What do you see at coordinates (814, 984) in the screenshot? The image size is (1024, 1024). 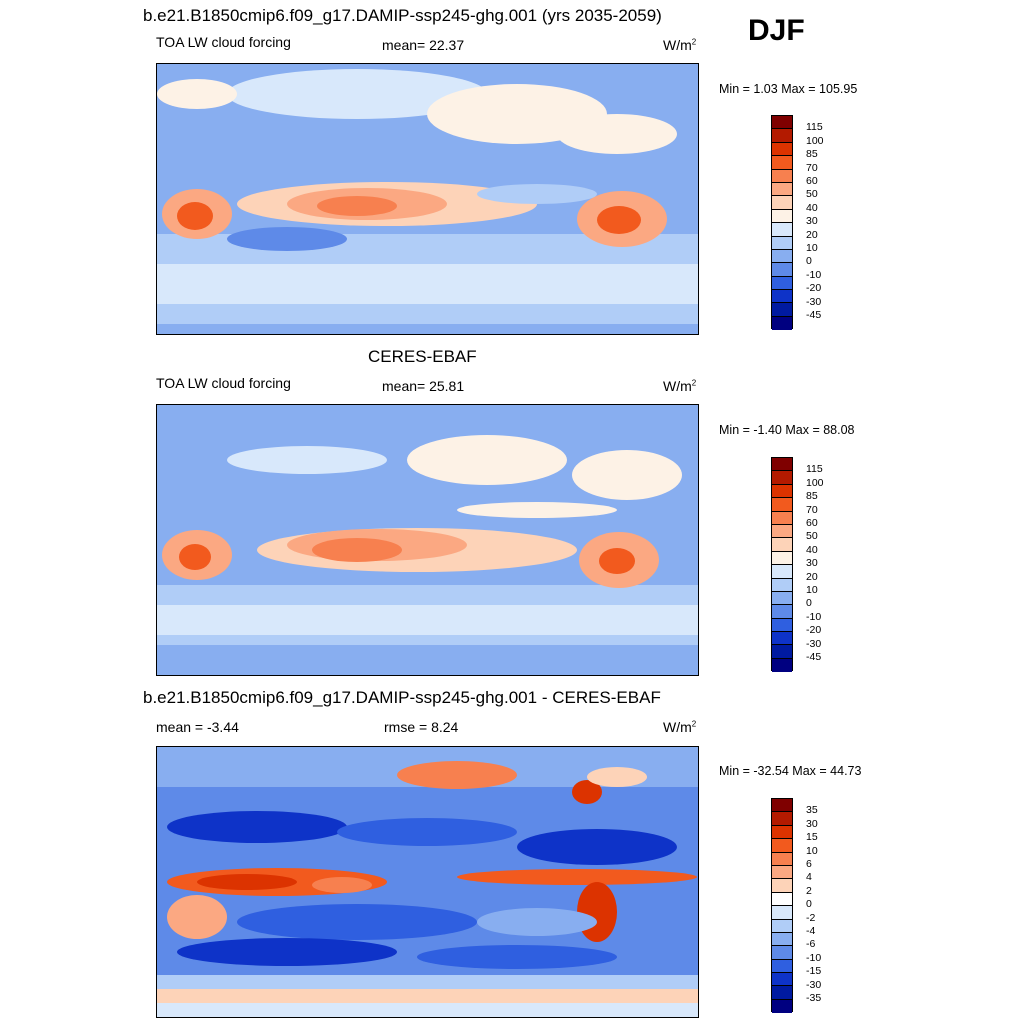 I see `panel3-colorbar-tick: -30` at bounding box center [814, 984].